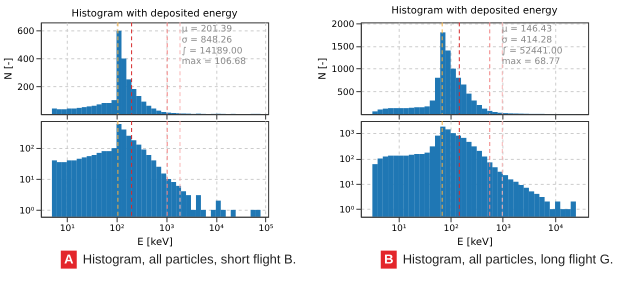 This screenshot has width=619, height=306. What do you see at coordinates (527, 40) in the screenshot?
I see `annotation: σ = 414.28` at bounding box center [527, 40].